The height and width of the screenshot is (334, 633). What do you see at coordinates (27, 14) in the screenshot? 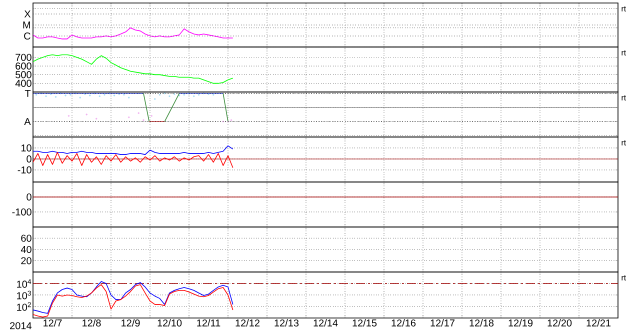
I see `text: X` at bounding box center [27, 14].